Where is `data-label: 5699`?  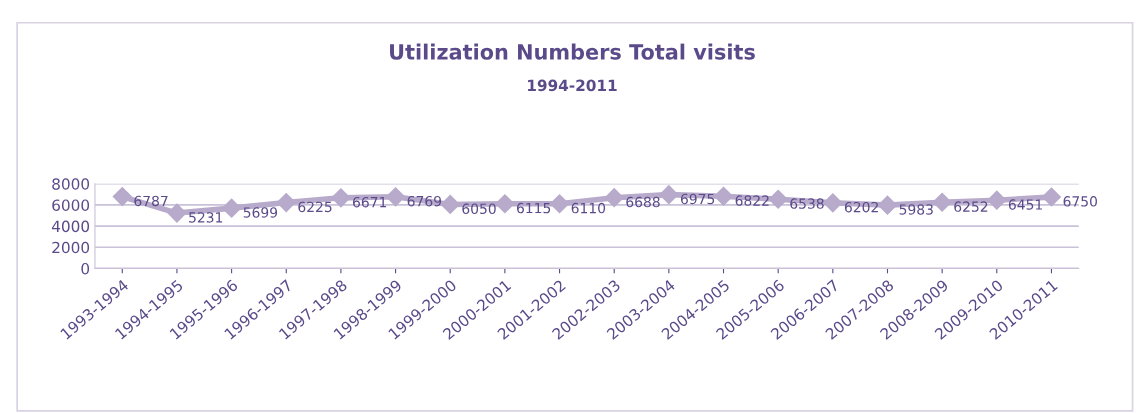
data-label: 5699 is located at coordinates (260, 212).